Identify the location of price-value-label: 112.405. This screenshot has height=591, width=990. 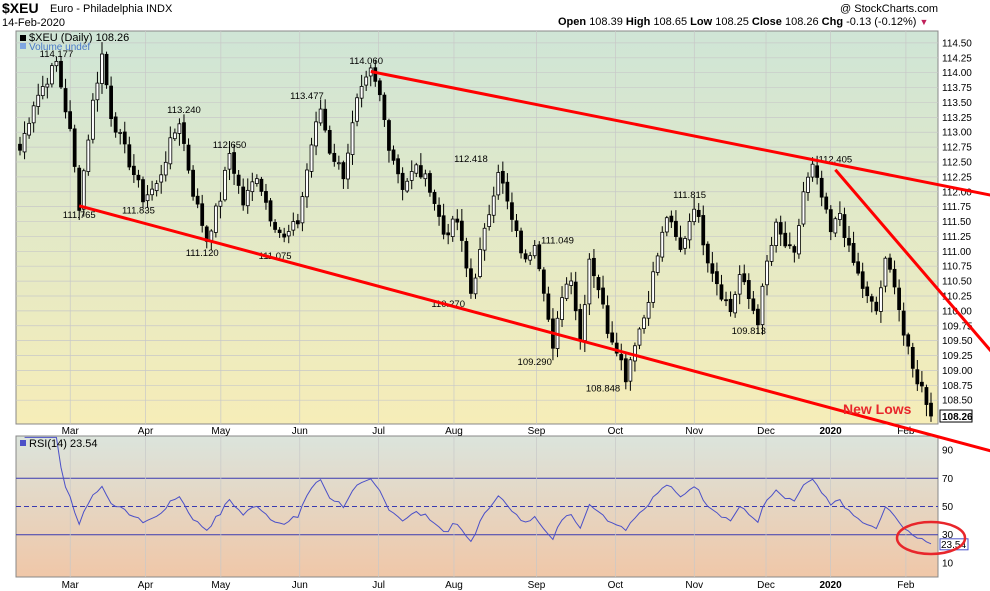
(836, 160).